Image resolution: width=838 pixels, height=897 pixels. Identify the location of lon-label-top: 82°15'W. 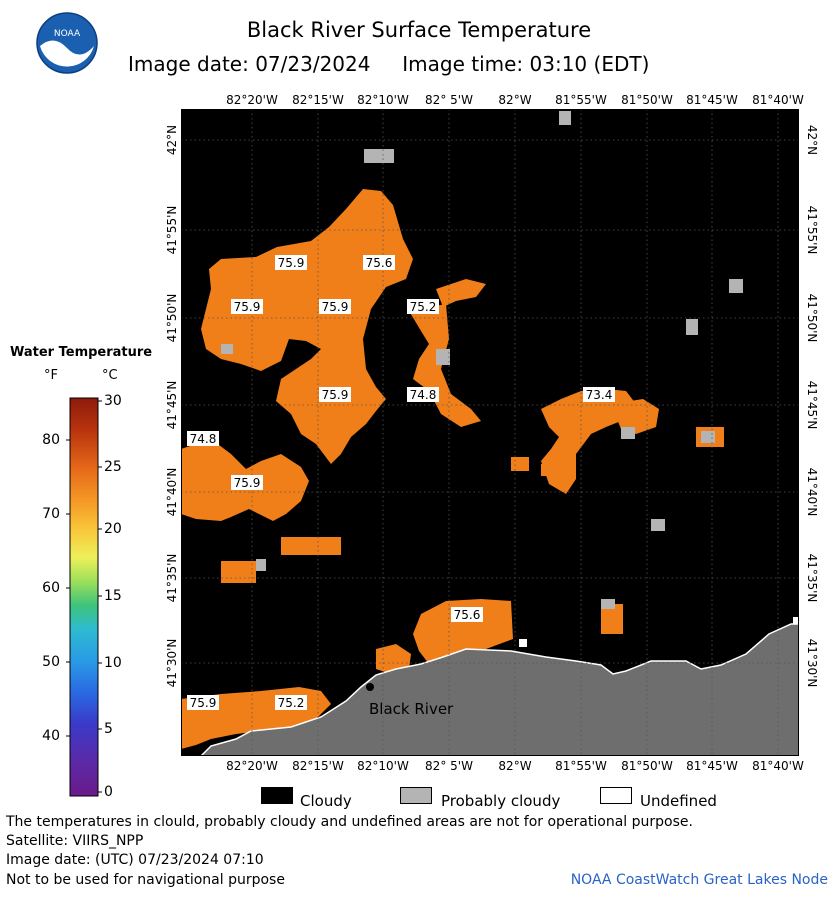
(318, 100).